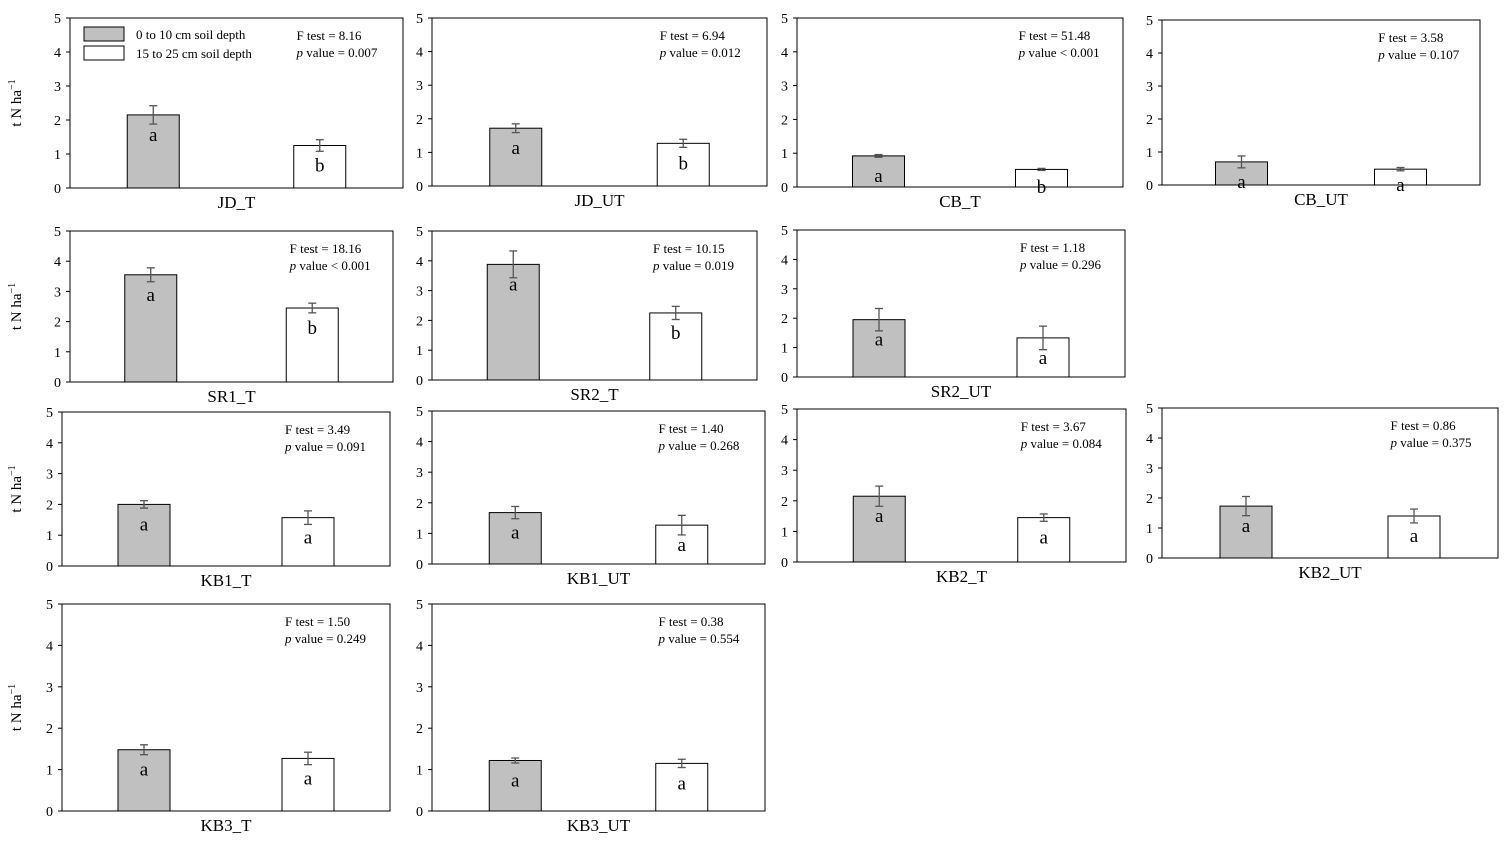  What do you see at coordinates (191, 34) in the screenshot?
I see `legend-label: 0 to 10 cm soil depth` at bounding box center [191, 34].